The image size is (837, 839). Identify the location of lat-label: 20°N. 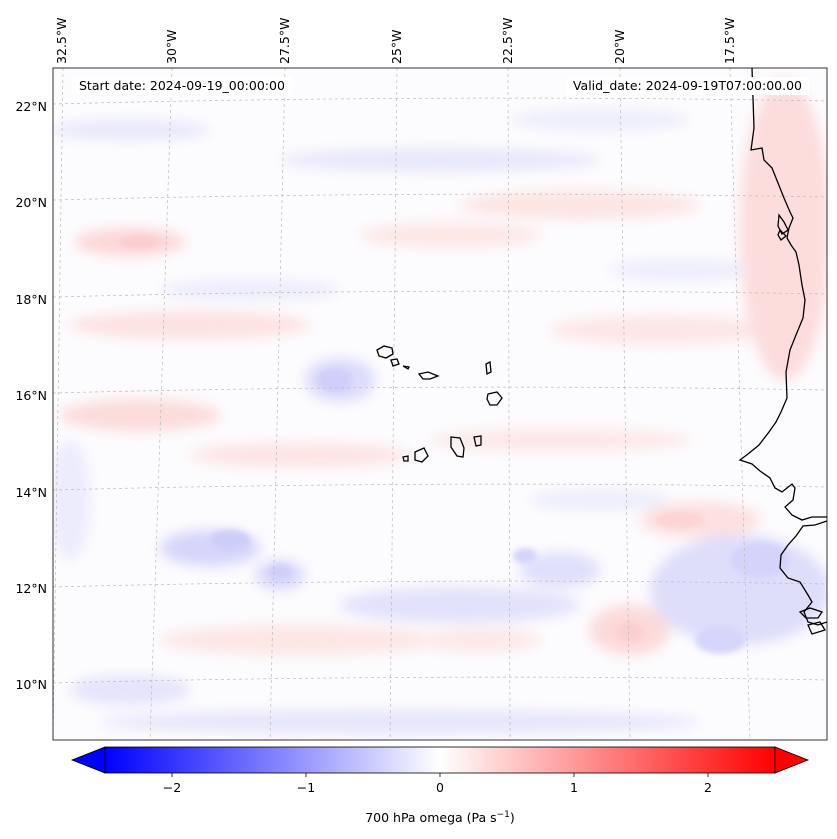
(31, 202).